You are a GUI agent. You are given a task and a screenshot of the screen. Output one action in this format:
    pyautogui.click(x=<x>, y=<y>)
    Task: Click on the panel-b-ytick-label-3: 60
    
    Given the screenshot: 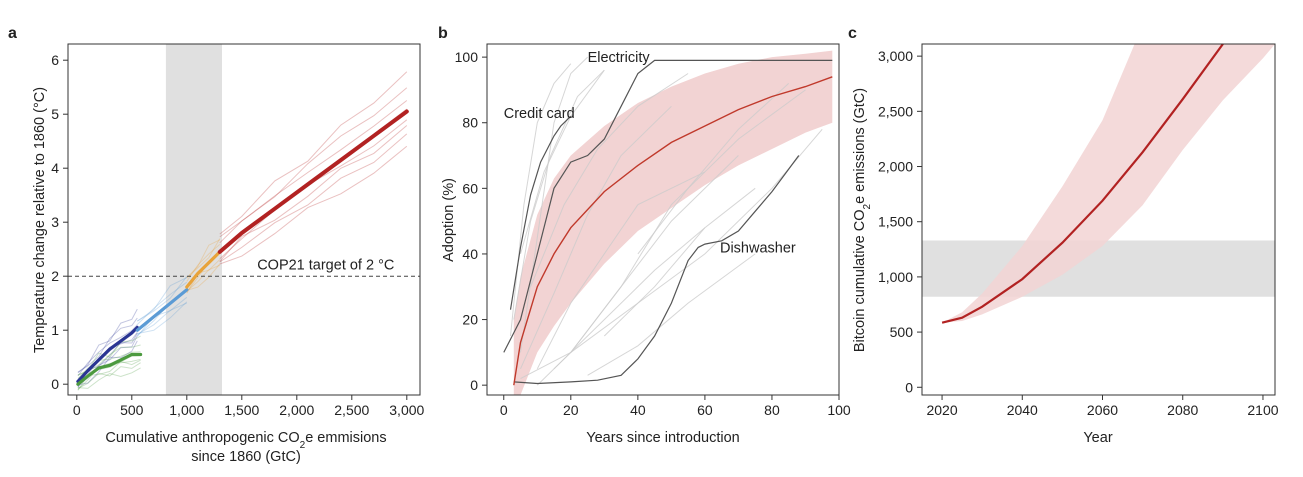 What is the action you would take?
    pyautogui.click(x=470, y=188)
    